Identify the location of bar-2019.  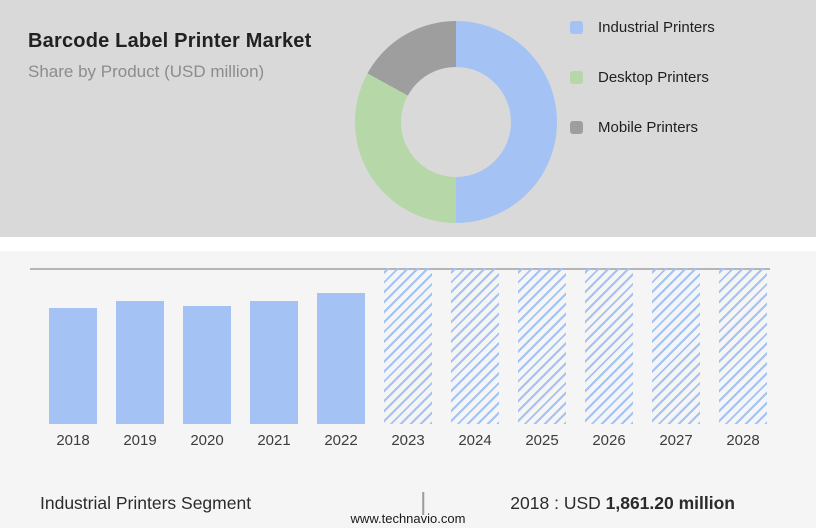
(140, 362).